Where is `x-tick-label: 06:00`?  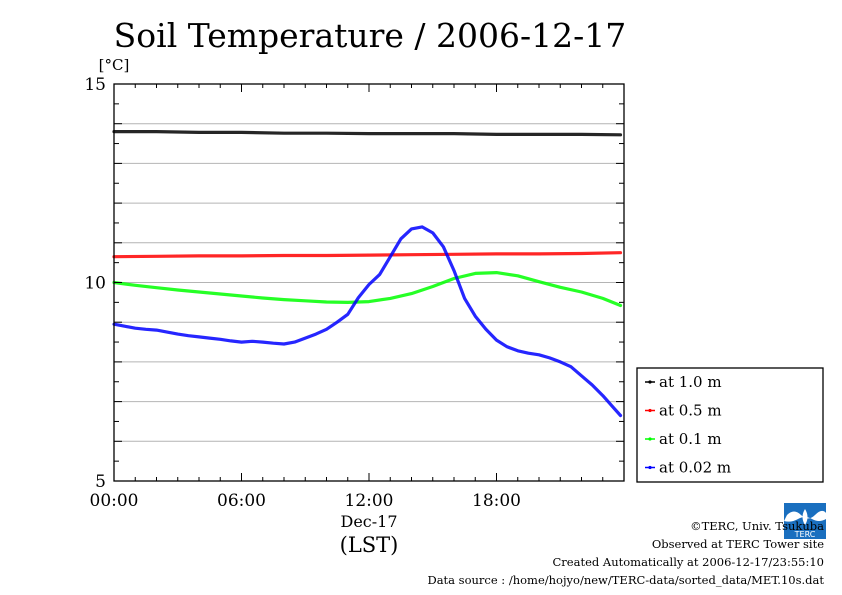 x-tick-label: 06:00 is located at coordinates (241, 501).